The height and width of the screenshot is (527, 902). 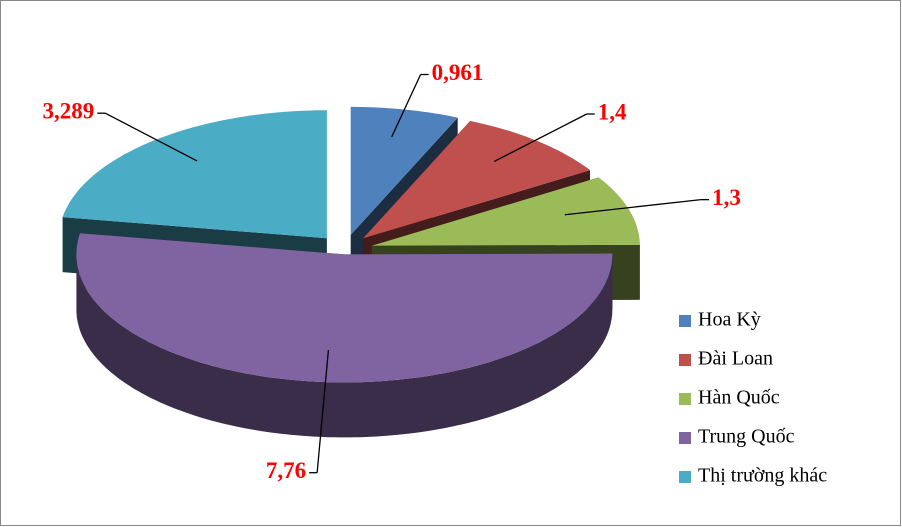 What do you see at coordinates (286, 470) in the screenshot?
I see `data-label: 7,76` at bounding box center [286, 470].